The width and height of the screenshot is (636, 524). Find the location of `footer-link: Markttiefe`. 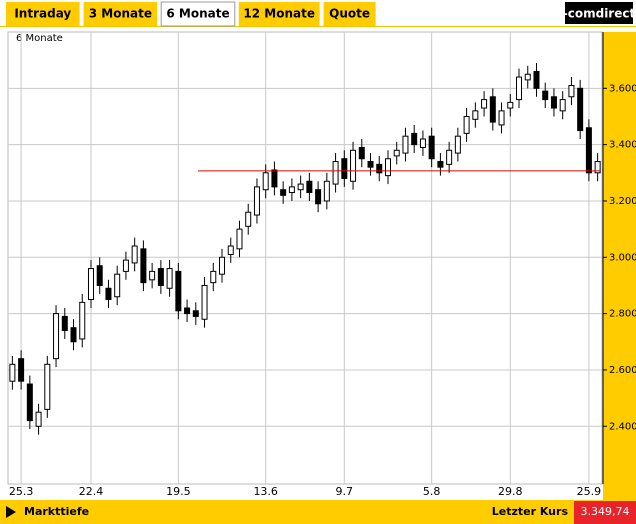

footer-link: Markttiefe is located at coordinates (56, 511).